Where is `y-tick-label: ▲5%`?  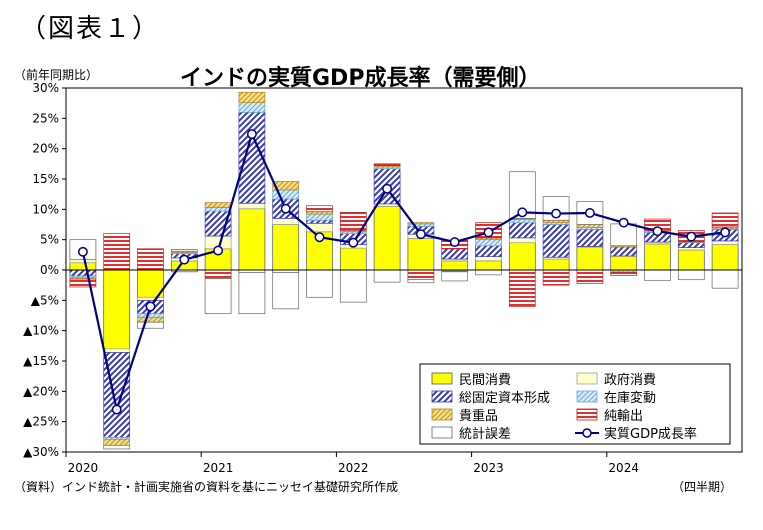
y-tick-label: ▲5% is located at coordinates (45, 300).